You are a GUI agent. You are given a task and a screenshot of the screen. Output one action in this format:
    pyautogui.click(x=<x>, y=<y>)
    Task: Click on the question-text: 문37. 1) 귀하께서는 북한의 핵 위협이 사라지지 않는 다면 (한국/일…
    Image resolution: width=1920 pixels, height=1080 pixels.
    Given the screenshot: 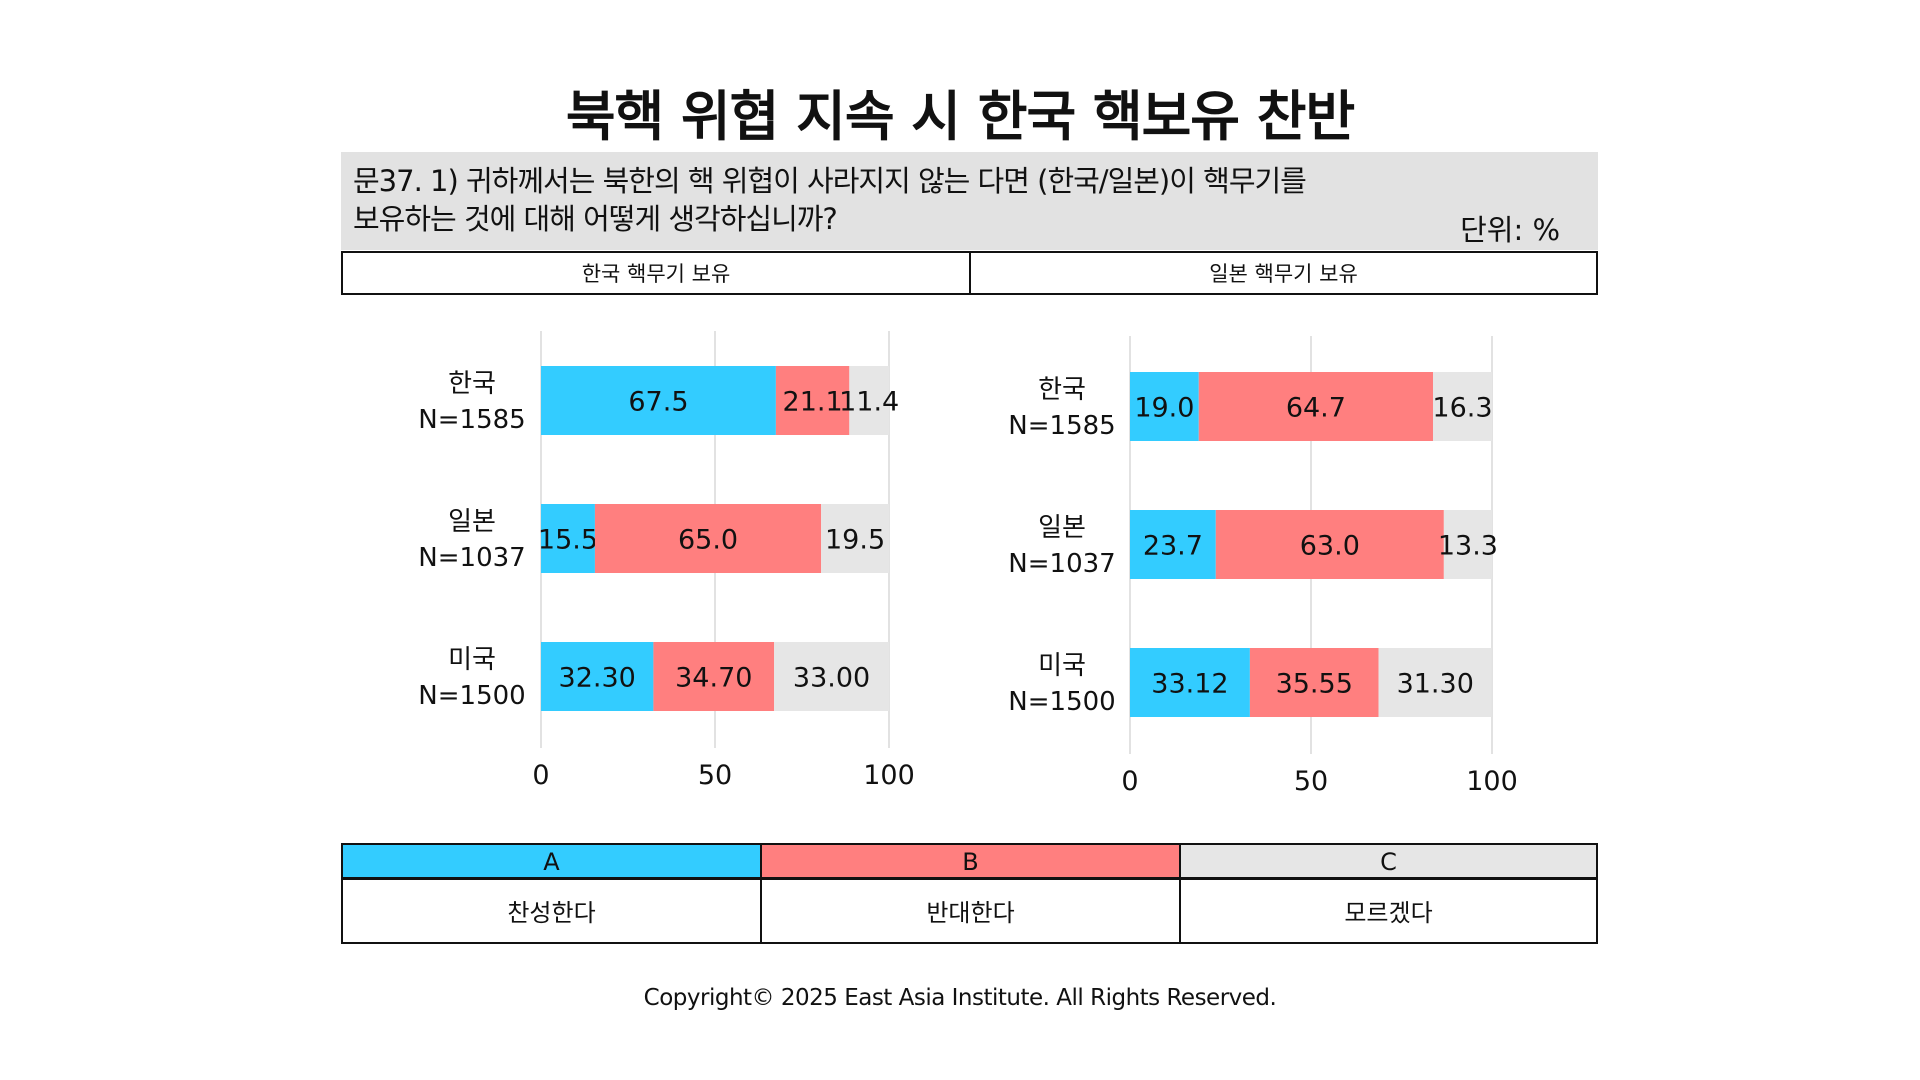 What is the action you would take?
    pyautogui.click(x=853, y=200)
    